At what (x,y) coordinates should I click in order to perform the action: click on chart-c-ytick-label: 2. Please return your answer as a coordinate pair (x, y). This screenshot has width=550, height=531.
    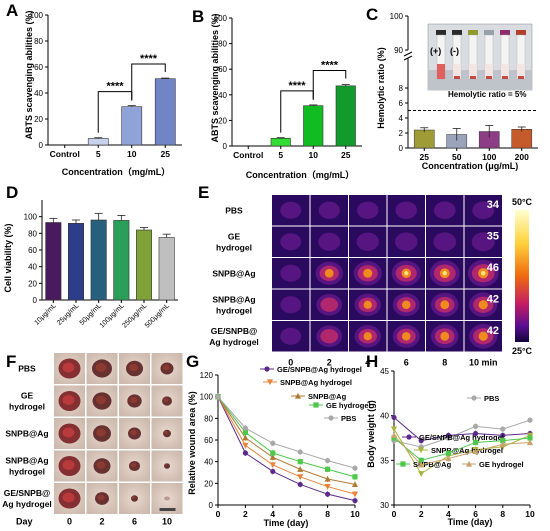
    Looking at the image, I should click on (401, 133).